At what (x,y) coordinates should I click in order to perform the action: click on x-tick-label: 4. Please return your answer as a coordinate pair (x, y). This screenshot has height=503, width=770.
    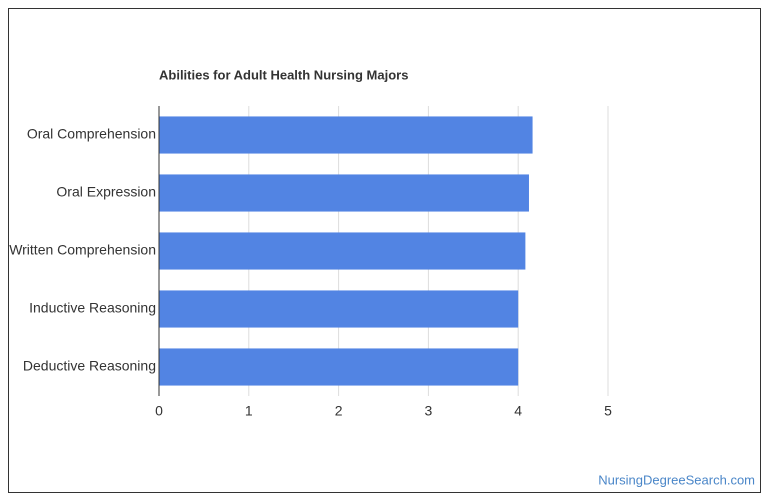
    Looking at the image, I should click on (518, 411).